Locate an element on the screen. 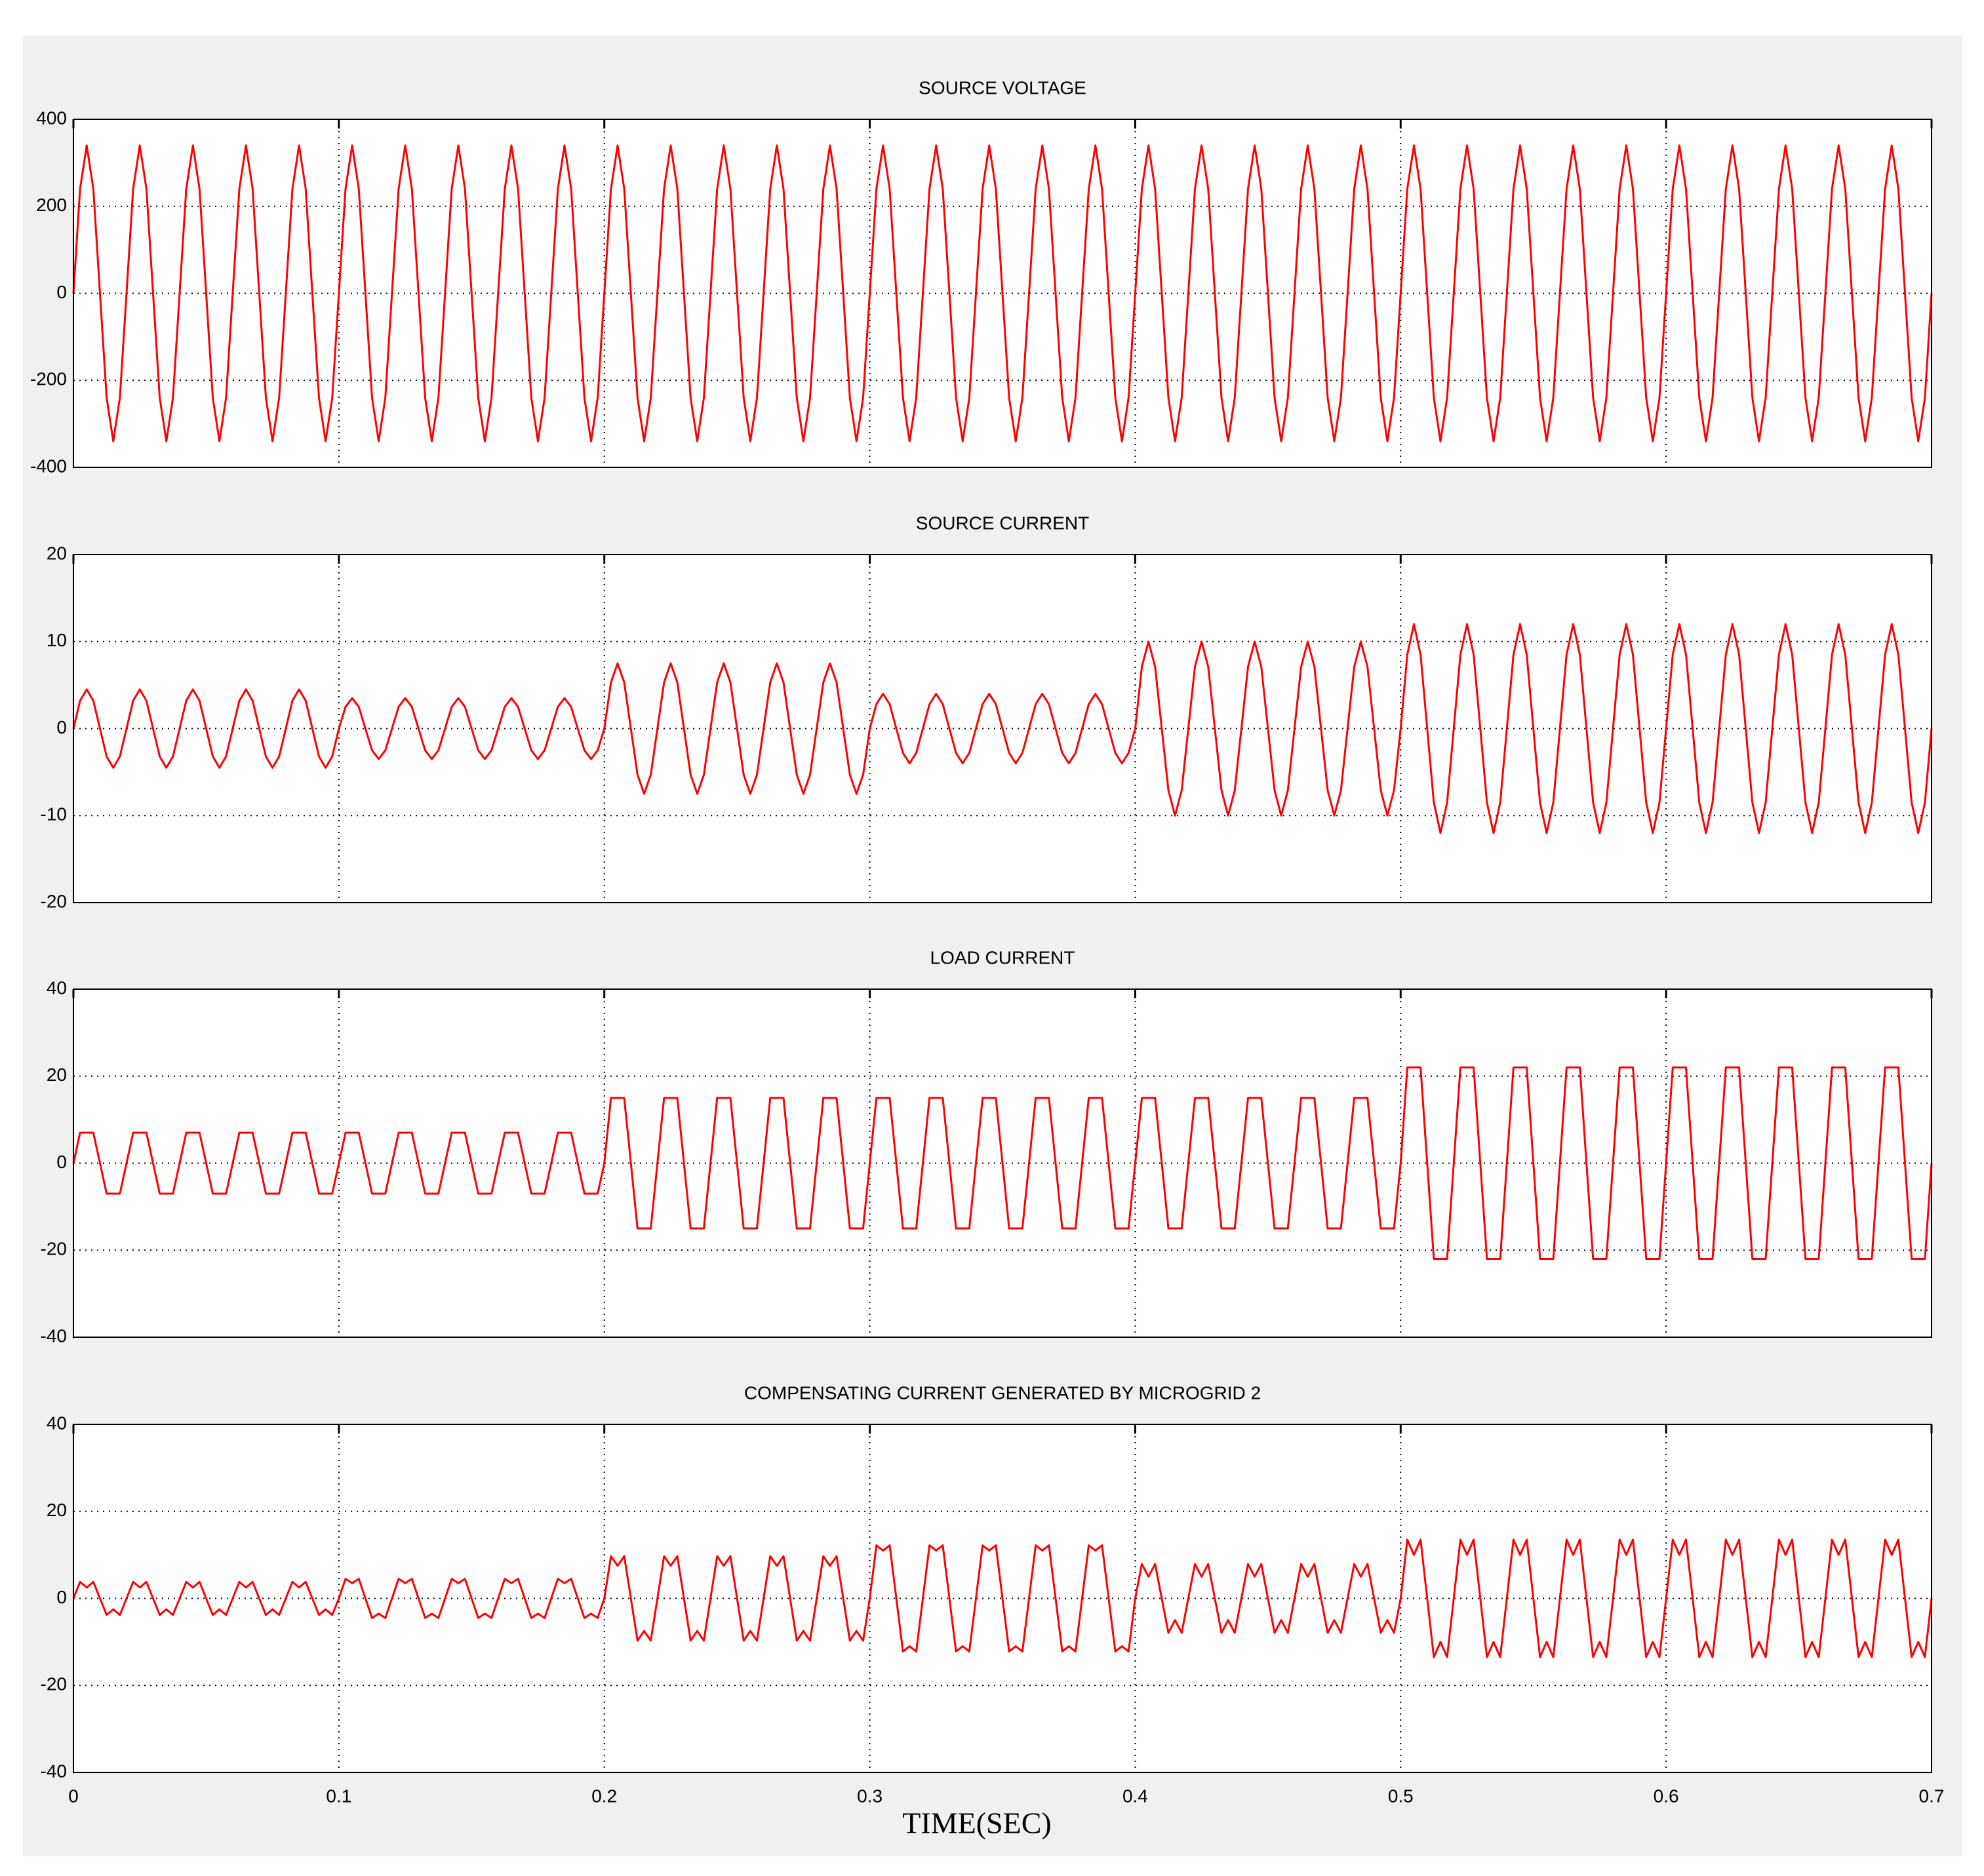 The height and width of the screenshot is (1876, 1984). plot-title: SOURCE CURRENT is located at coordinates (1002, 523).